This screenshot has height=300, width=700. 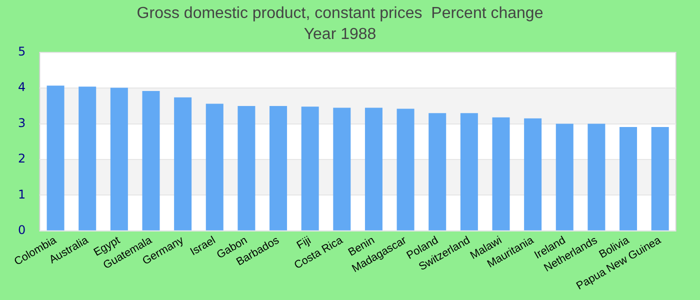 What do you see at coordinates (340, 35) in the screenshot?
I see `chart-subtitle: Year 1988` at bounding box center [340, 35].